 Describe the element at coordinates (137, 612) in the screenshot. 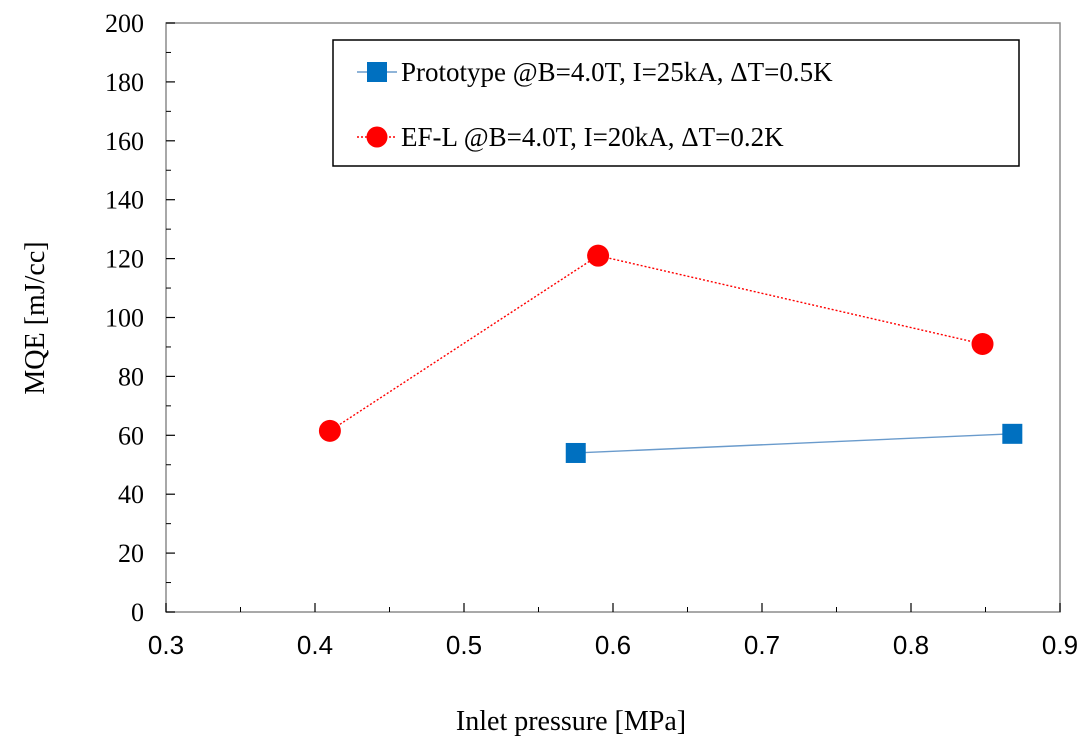

I see `y-tick-label: 0` at that location.